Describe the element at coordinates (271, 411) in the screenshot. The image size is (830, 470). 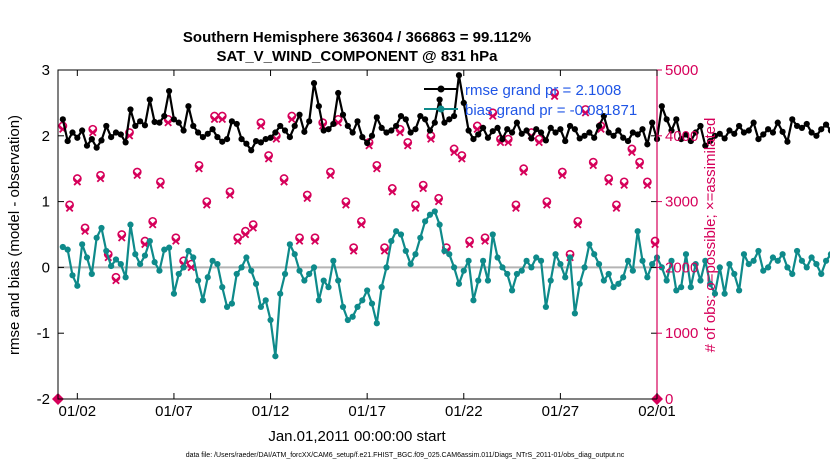
I see `x-tick-label: 01/12` at that location.